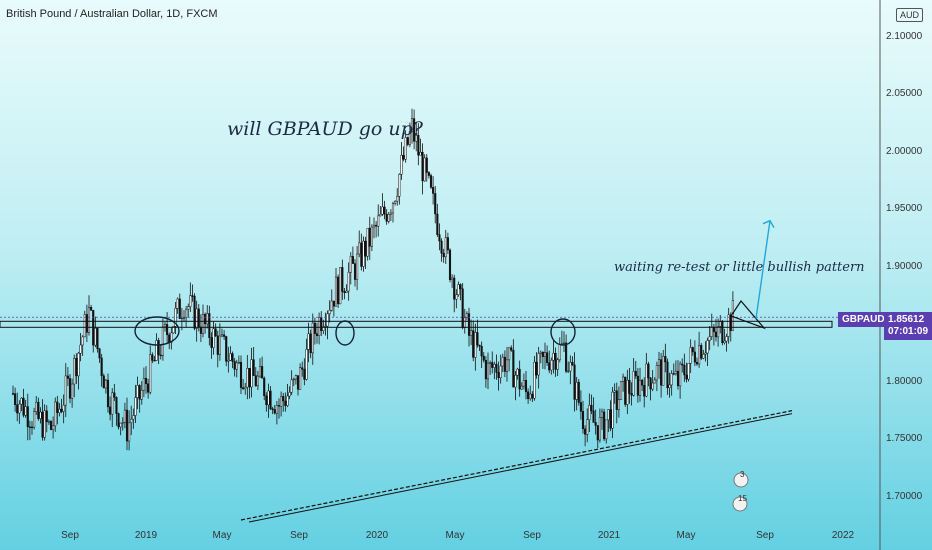  Describe the element at coordinates (765, 535) in the screenshot. I see `x-tick-label: Sep` at that location.